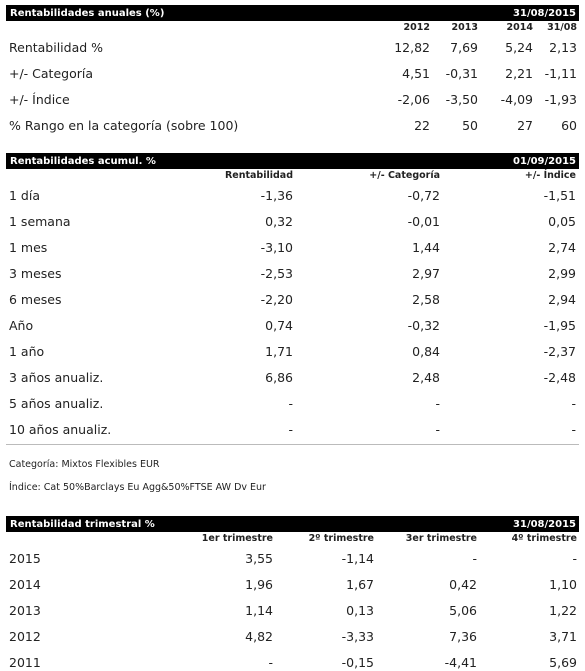 The image size is (585, 671). I want to click on cell-value: 2,58, so click(426, 299).